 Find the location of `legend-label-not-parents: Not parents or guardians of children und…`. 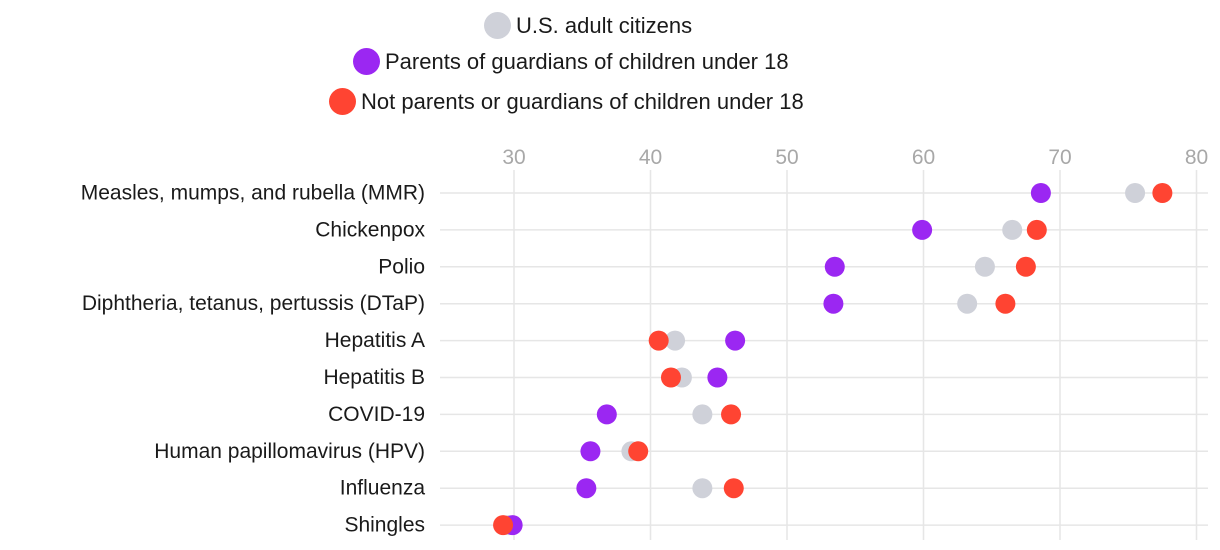

legend-label-not-parents: Not parents or guardians of children und… is located at coordinates (582, 101).